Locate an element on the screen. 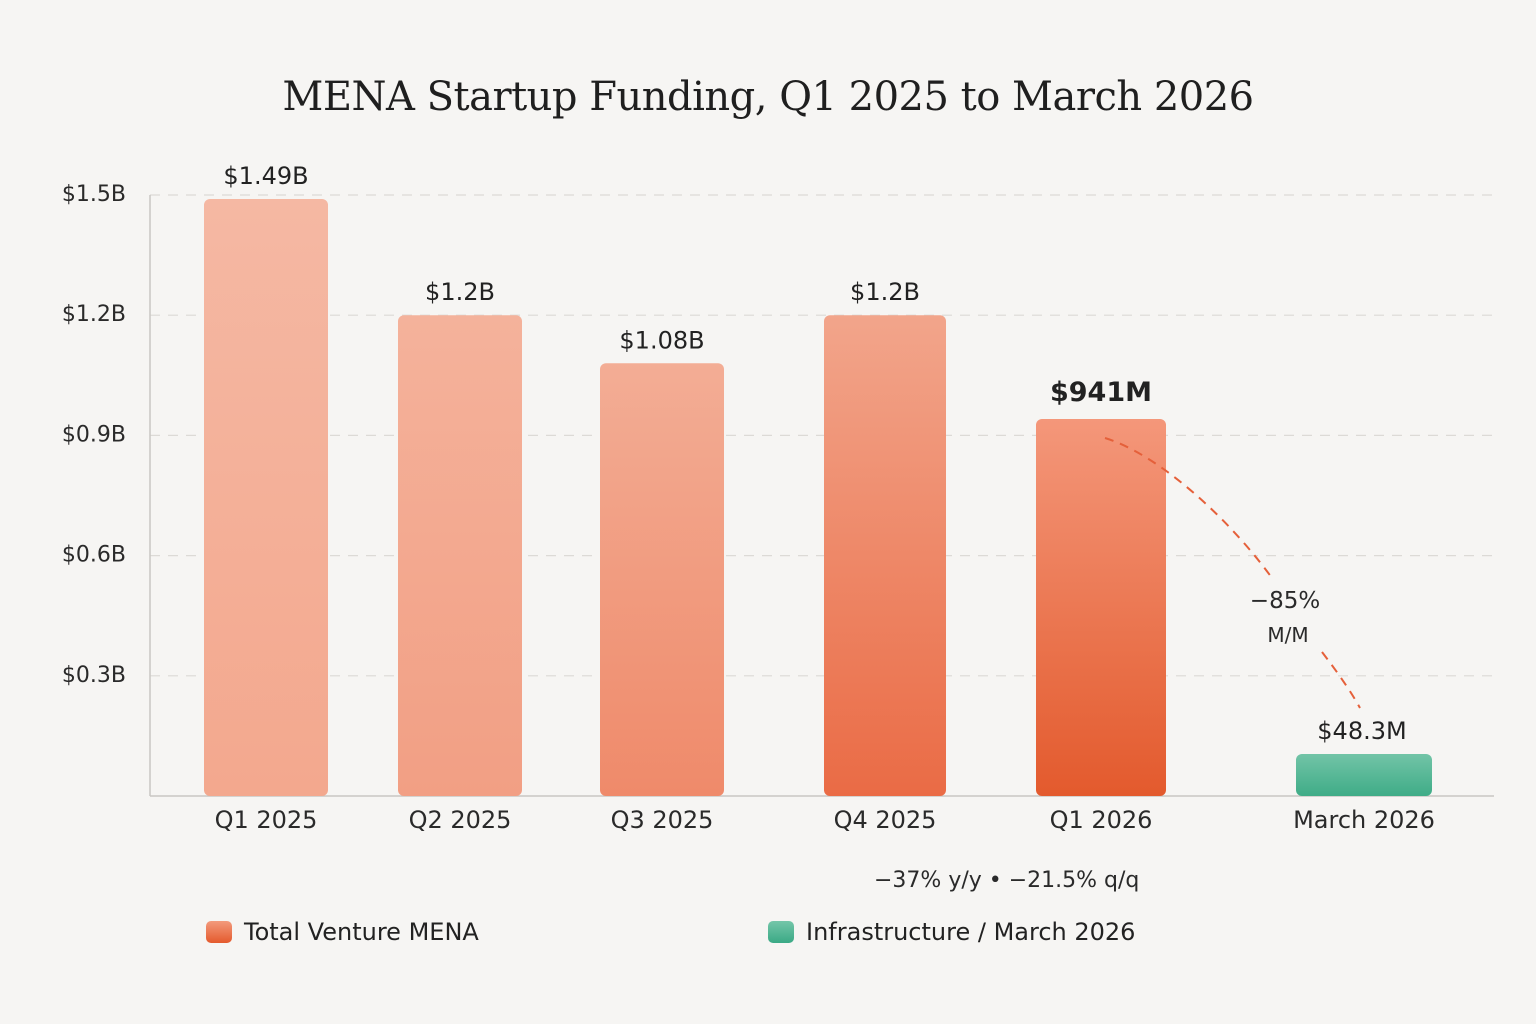  q1-2026-change-note: −37% y/y • −21.5% q/q is located at coordinates (1007, 880).